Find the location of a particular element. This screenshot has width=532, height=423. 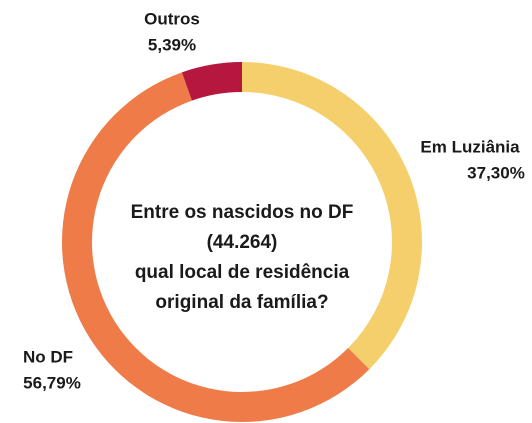

slice-value: 56,79% is located at coordinates (52, 382).